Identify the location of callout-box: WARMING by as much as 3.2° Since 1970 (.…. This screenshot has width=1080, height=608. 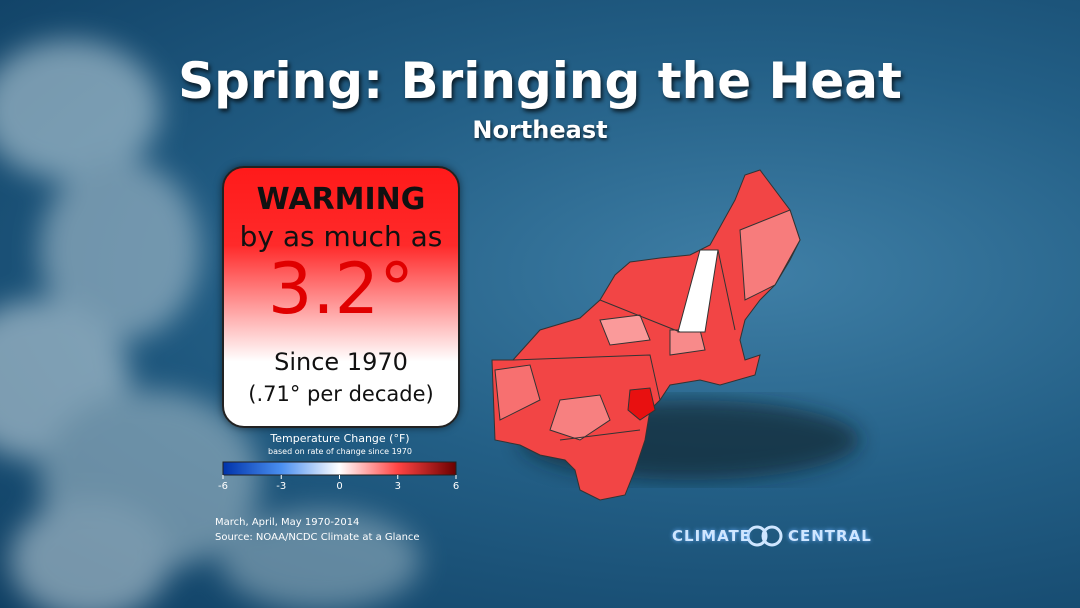
(341, 297).